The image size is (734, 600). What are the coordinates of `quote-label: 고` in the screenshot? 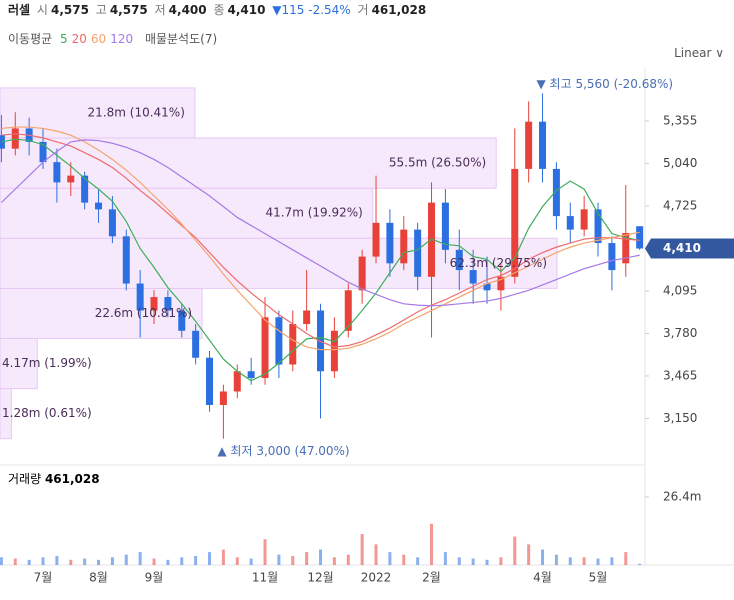 It's located at (101, 10).